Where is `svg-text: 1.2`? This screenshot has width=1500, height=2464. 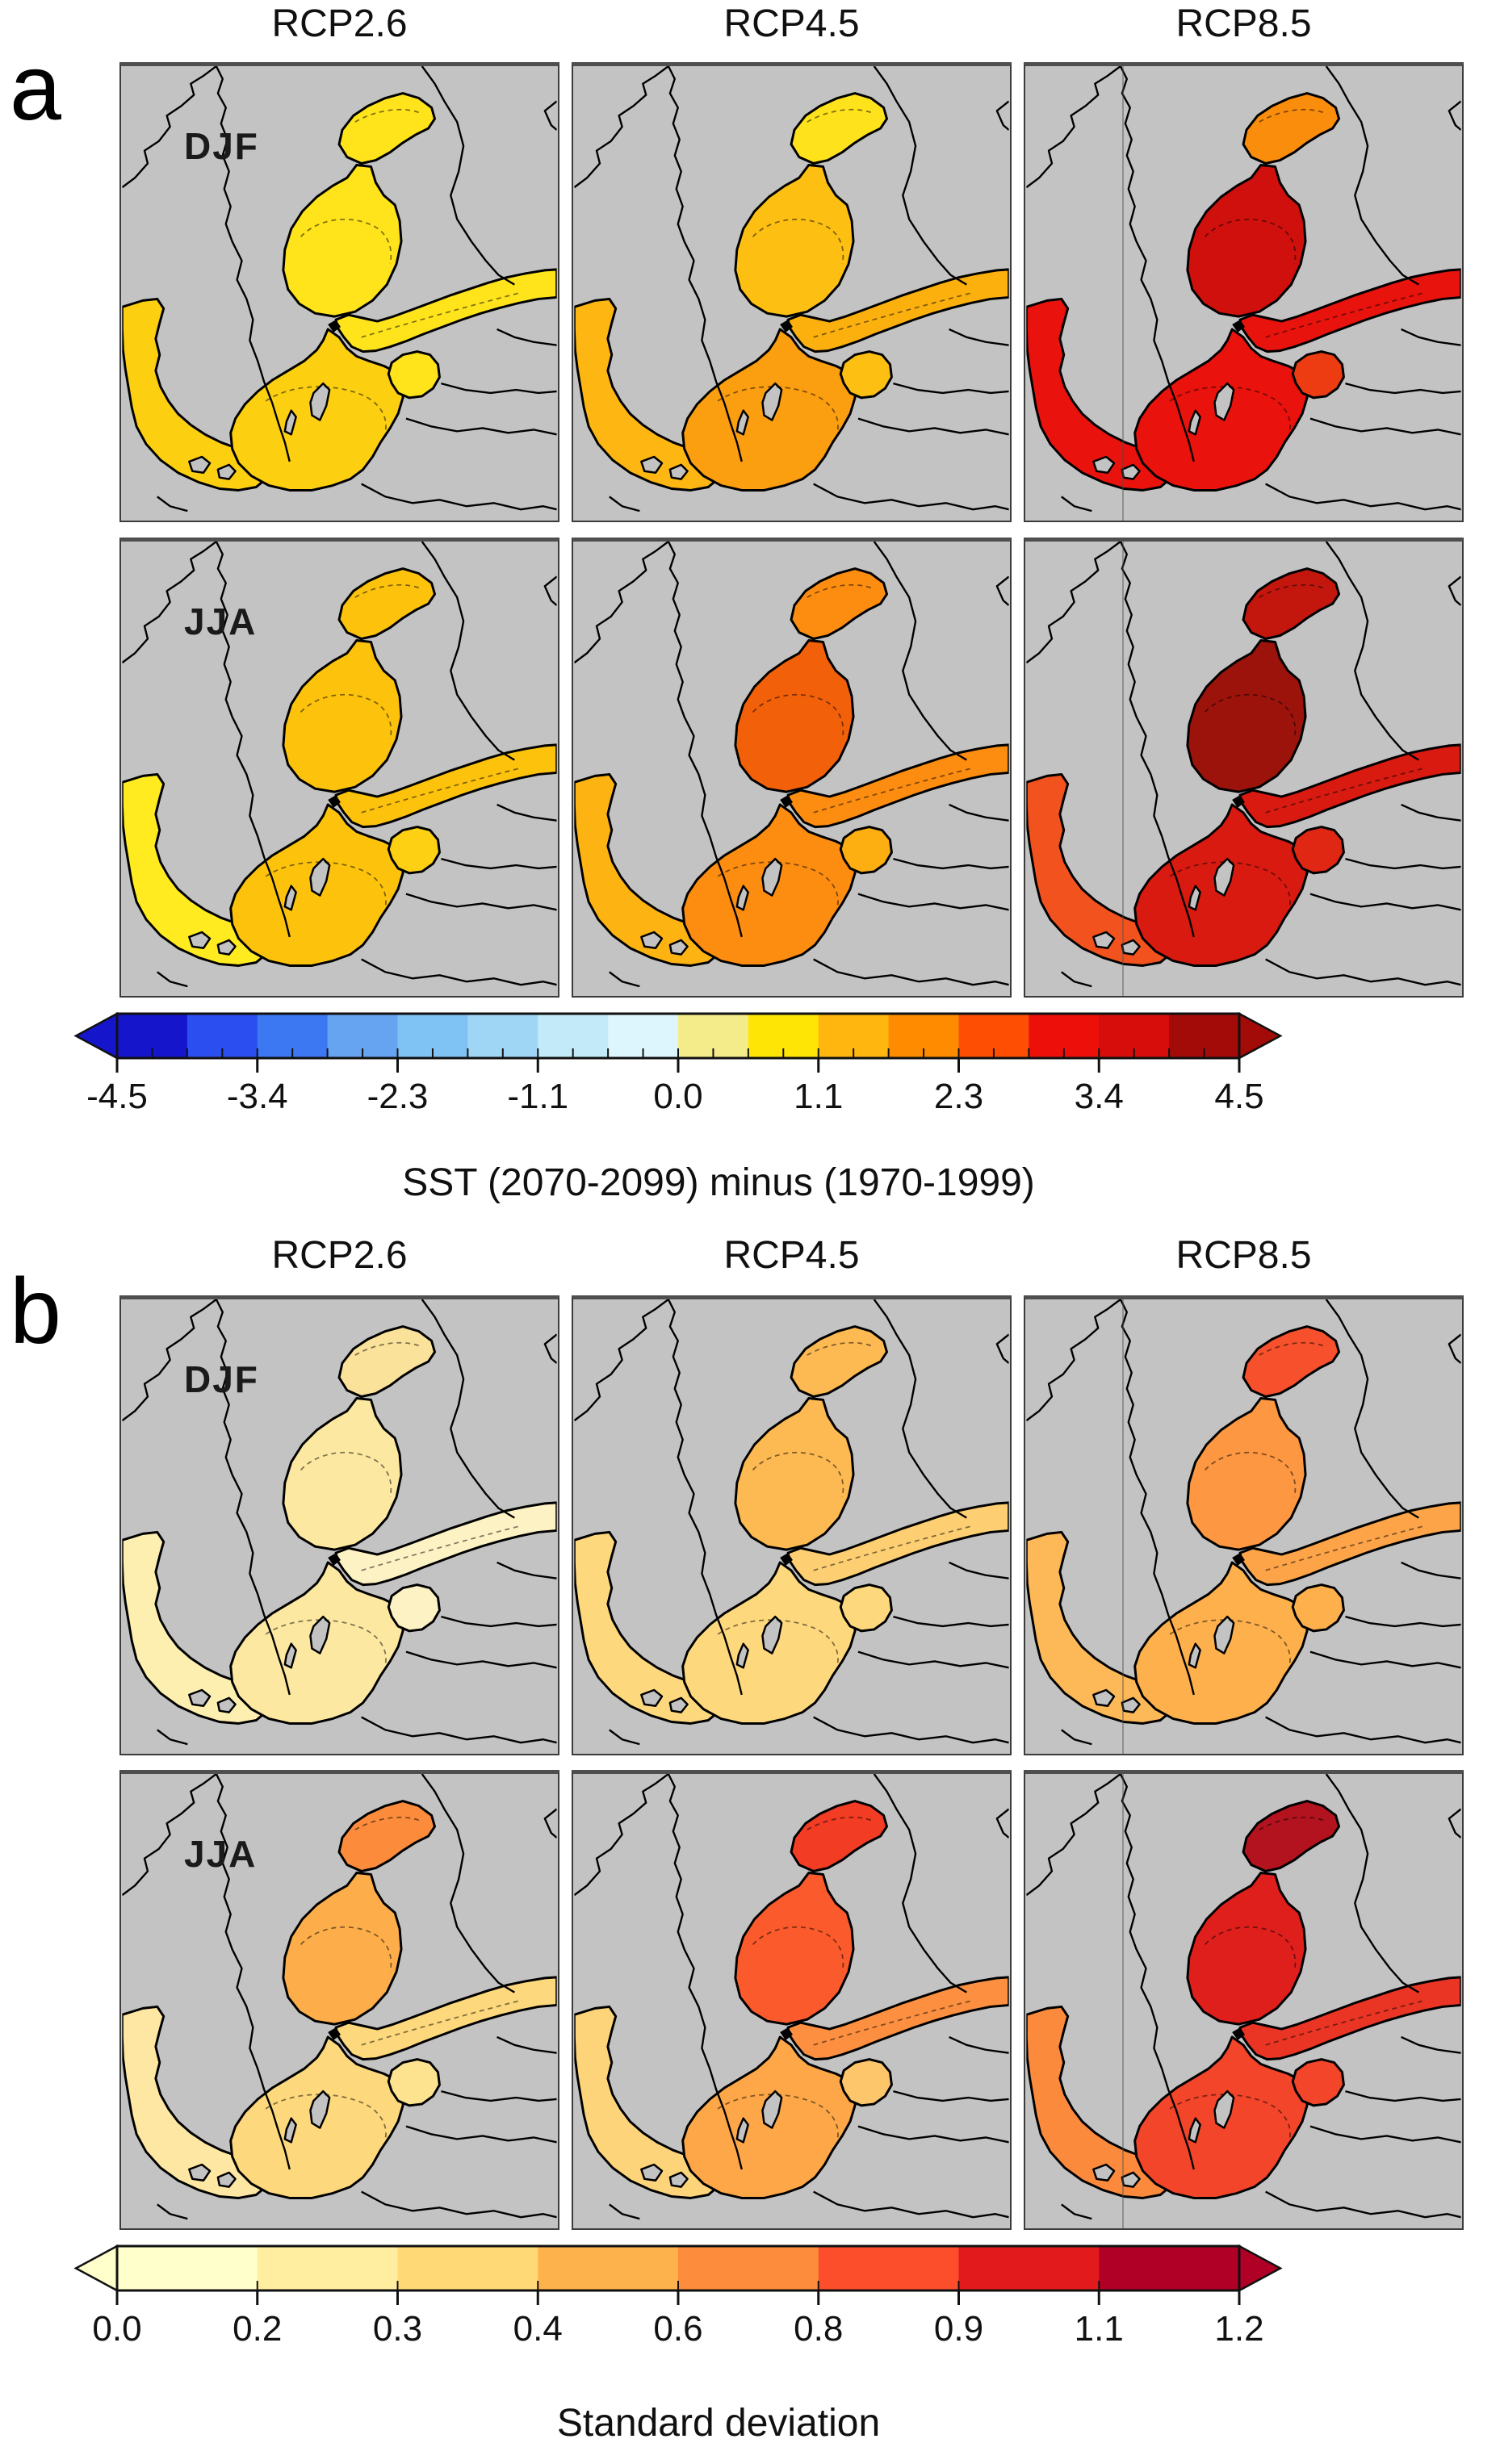
svg-text: 1.2 is located at coordinates (1238, 2329).